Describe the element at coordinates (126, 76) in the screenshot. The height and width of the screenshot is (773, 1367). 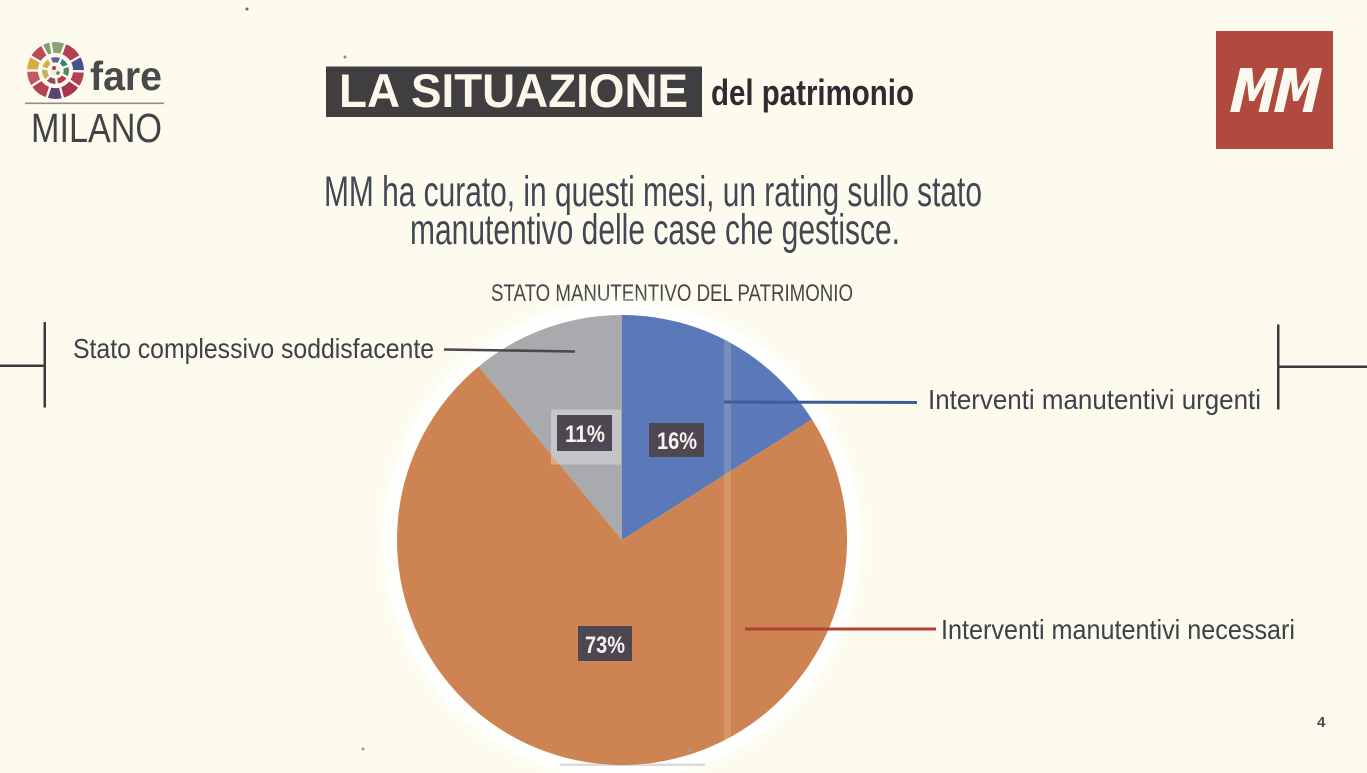
I see `svg-text: fare` at that location.